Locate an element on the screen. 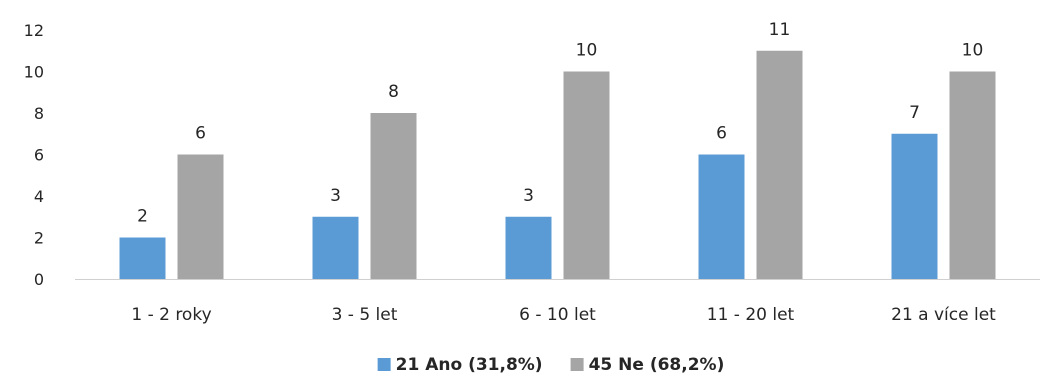 The image size is (1042, 390). x-tick-label: 1 - 2 roky is located at coordinates (171, 315).